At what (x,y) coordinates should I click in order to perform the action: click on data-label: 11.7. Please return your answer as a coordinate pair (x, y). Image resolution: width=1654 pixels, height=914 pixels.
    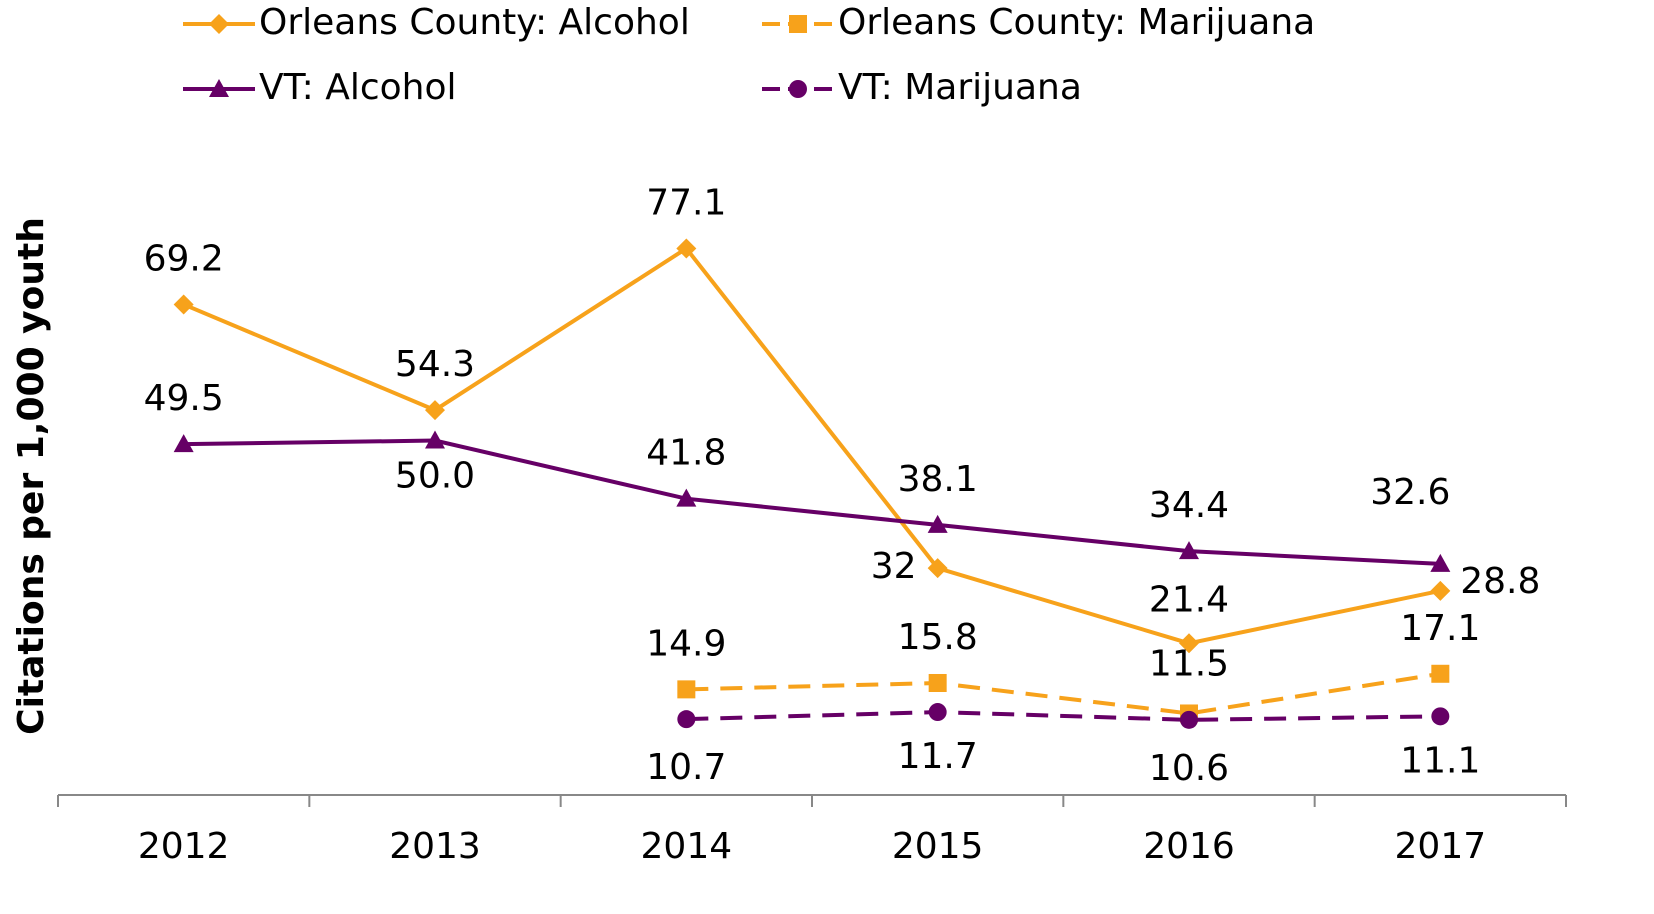
    Looking at the image, I should click on (938, 756).